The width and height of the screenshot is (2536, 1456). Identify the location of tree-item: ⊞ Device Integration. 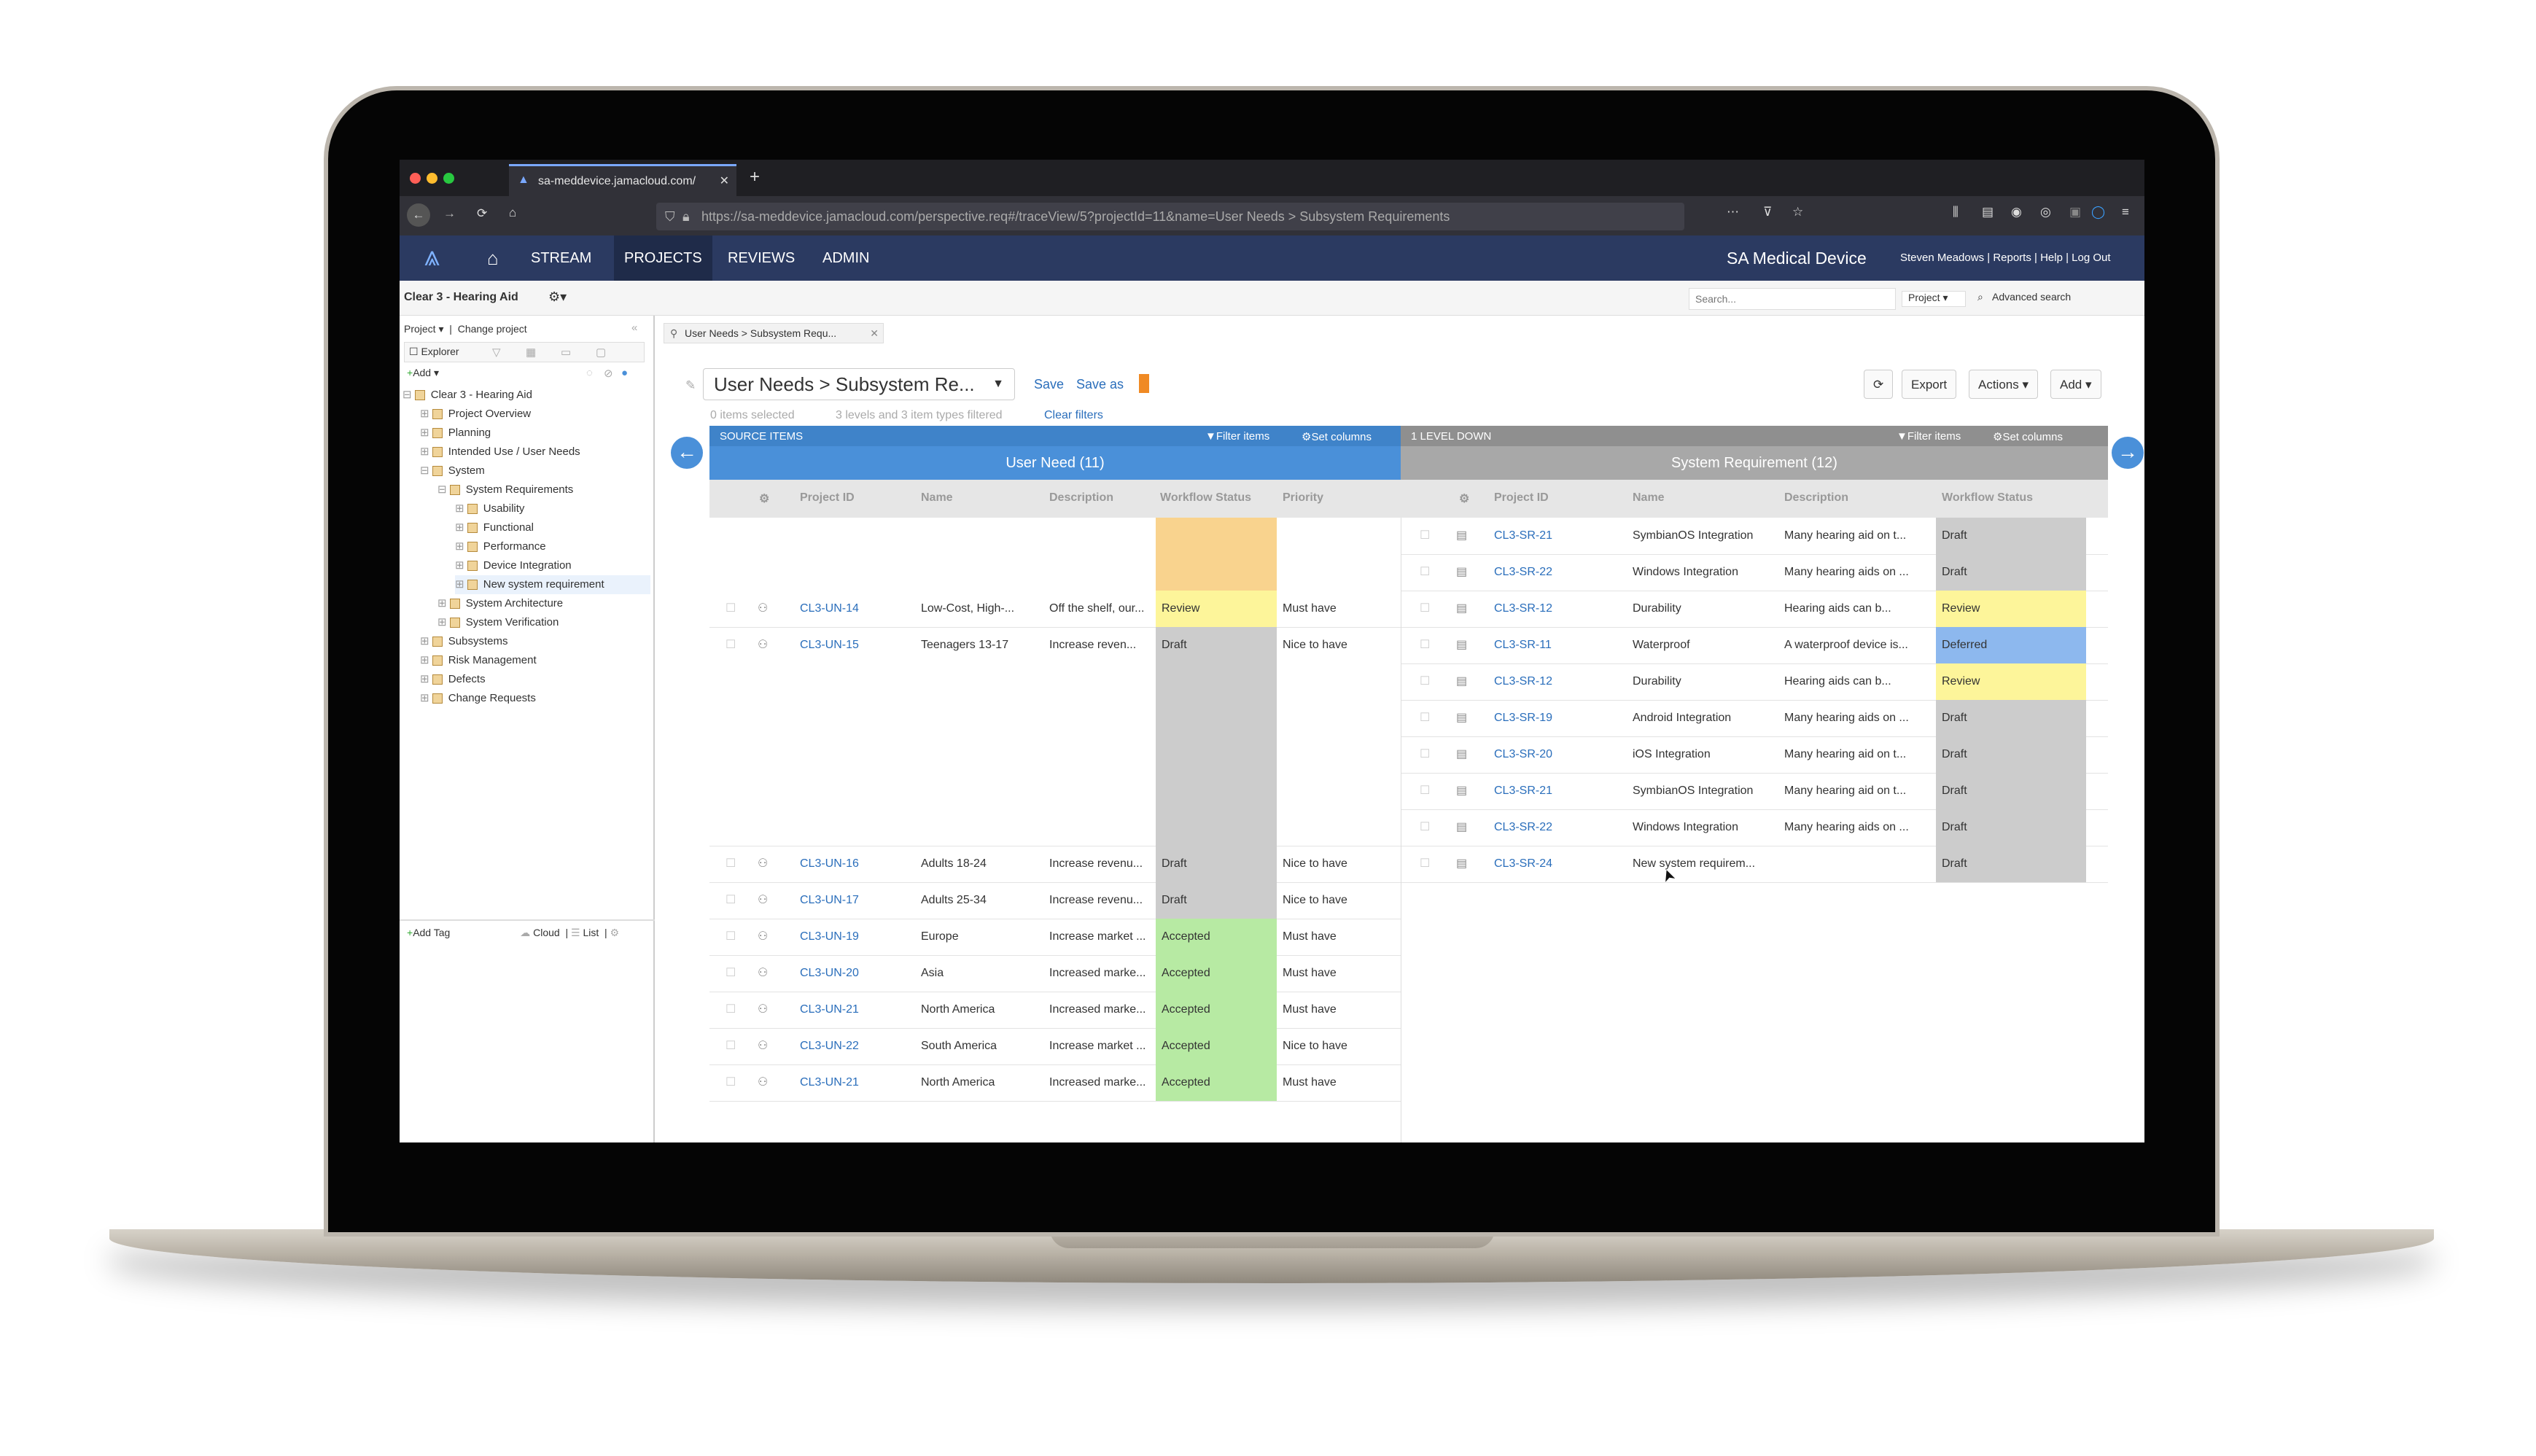
(513, 565).